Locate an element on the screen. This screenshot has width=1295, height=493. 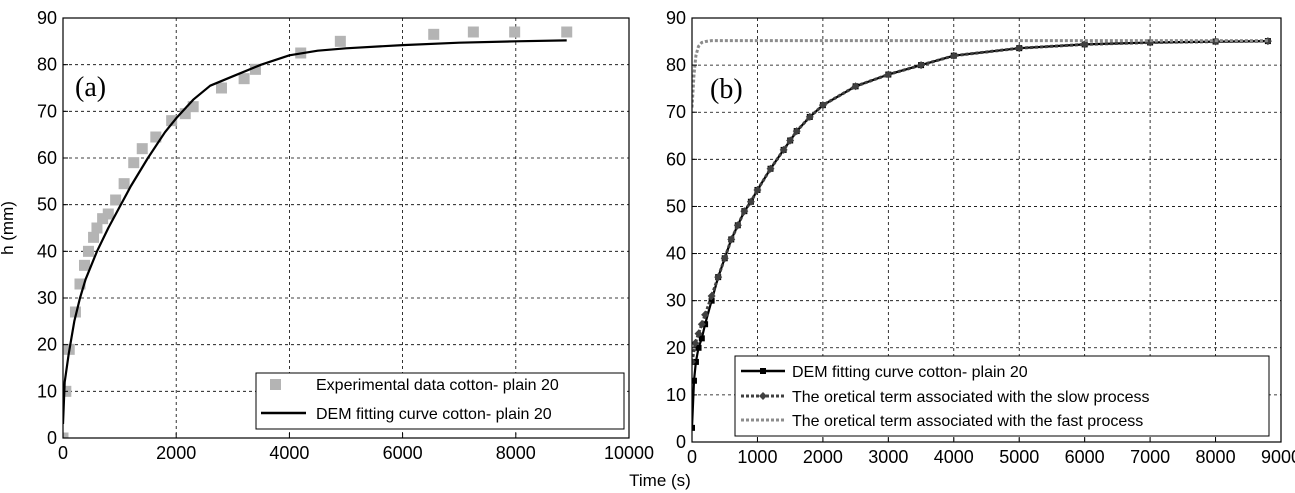
y-tick-label: 70 is located at coordinates (47, 111).